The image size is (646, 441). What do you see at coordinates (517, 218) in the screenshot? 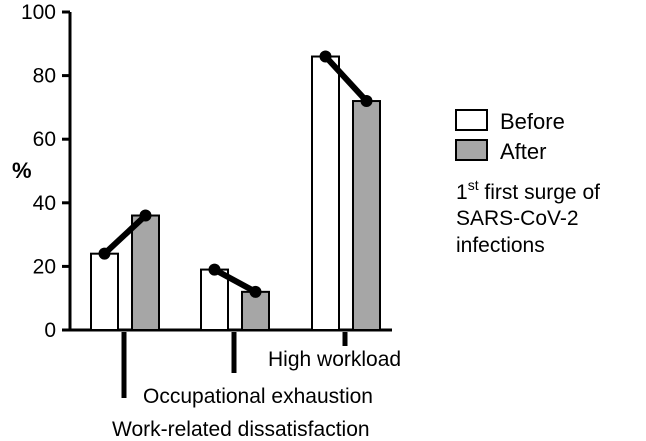
I see `annotation-line-2: SARS-CoV-2` at bounding box center [517, 218].